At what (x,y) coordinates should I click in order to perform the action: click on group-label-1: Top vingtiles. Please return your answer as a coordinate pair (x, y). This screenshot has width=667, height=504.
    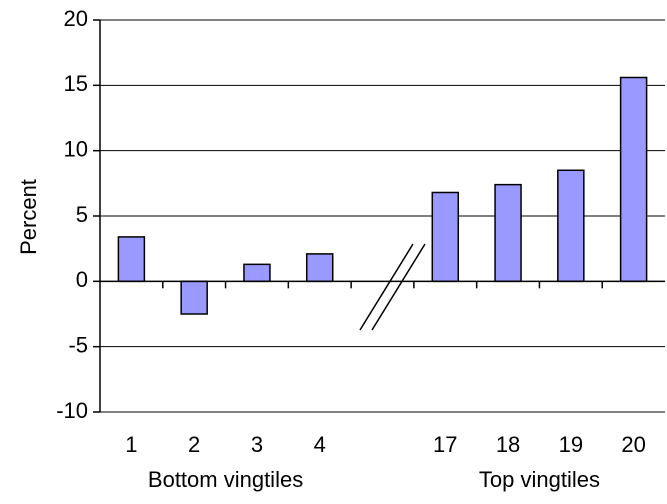
    Looking at the image, I should click on (539, 479).